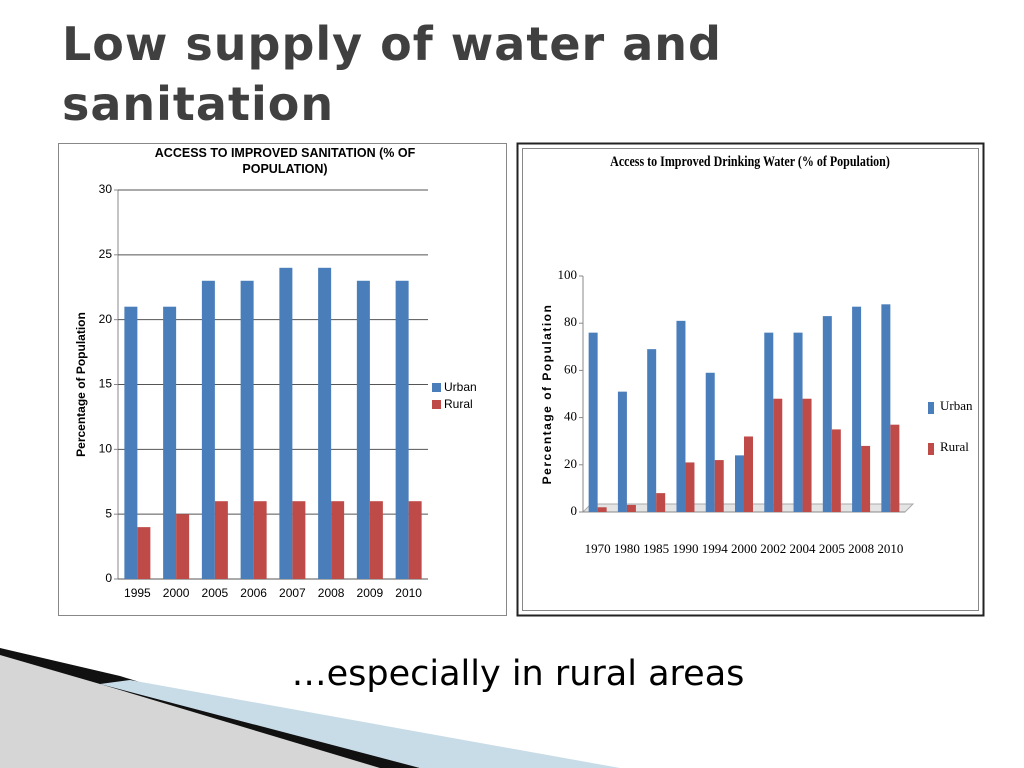 This screenshot has height=768, width=1024. Describe the element at coordinates (656, 548) in the screenshot. I see `x-tick-label: 1985` at that location.